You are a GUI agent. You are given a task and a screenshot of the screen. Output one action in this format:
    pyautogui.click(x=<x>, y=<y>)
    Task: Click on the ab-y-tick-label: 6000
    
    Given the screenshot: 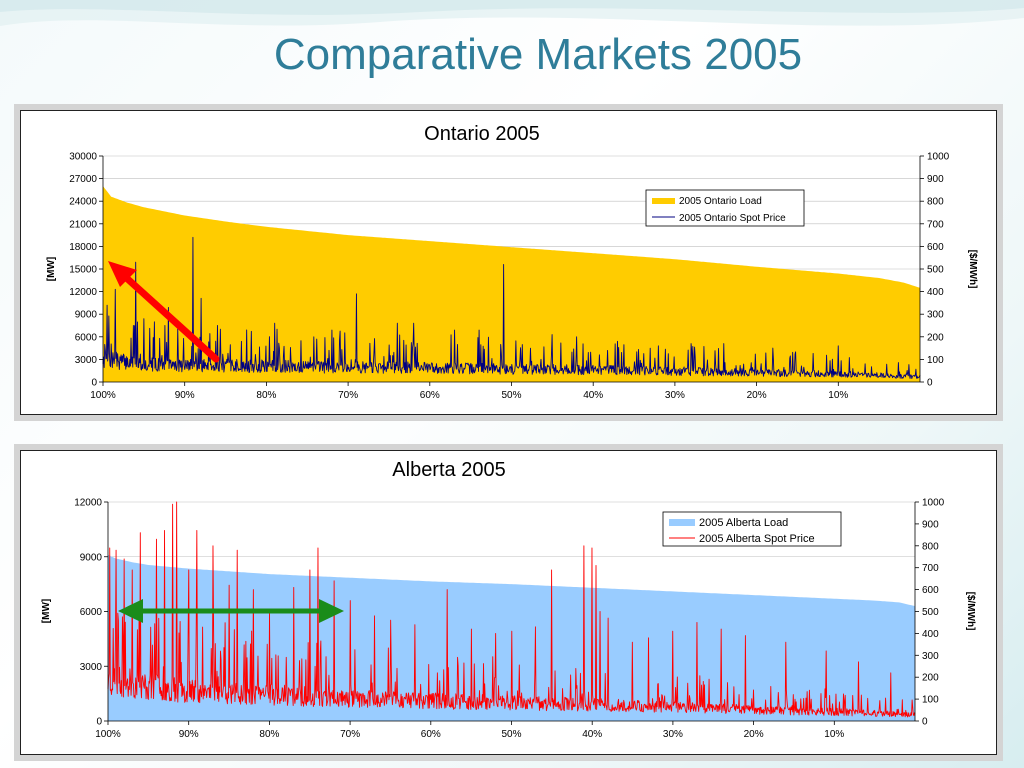 What is the action you would take?
    pyautogui.click(x=91, y=612)
    